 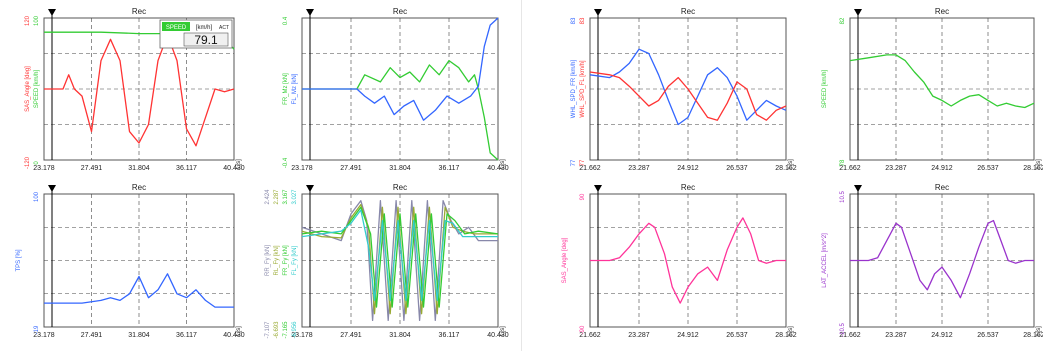 I want to click on y-tick-label: -120, so click(x=28, y=162).